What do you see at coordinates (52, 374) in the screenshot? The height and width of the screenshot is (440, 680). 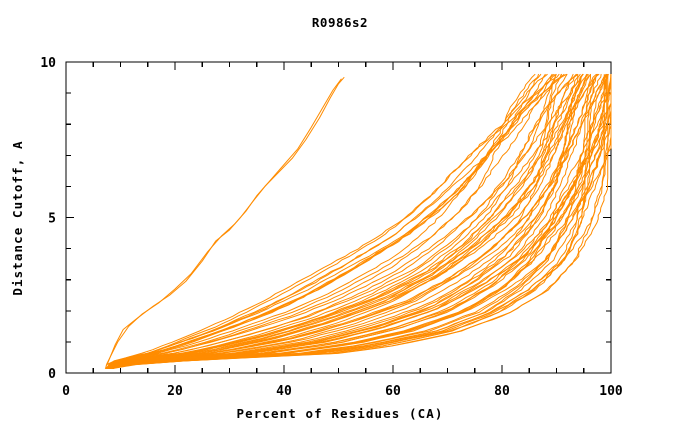 I see `y-tick-label: 0` at bounding box center [52, 374].